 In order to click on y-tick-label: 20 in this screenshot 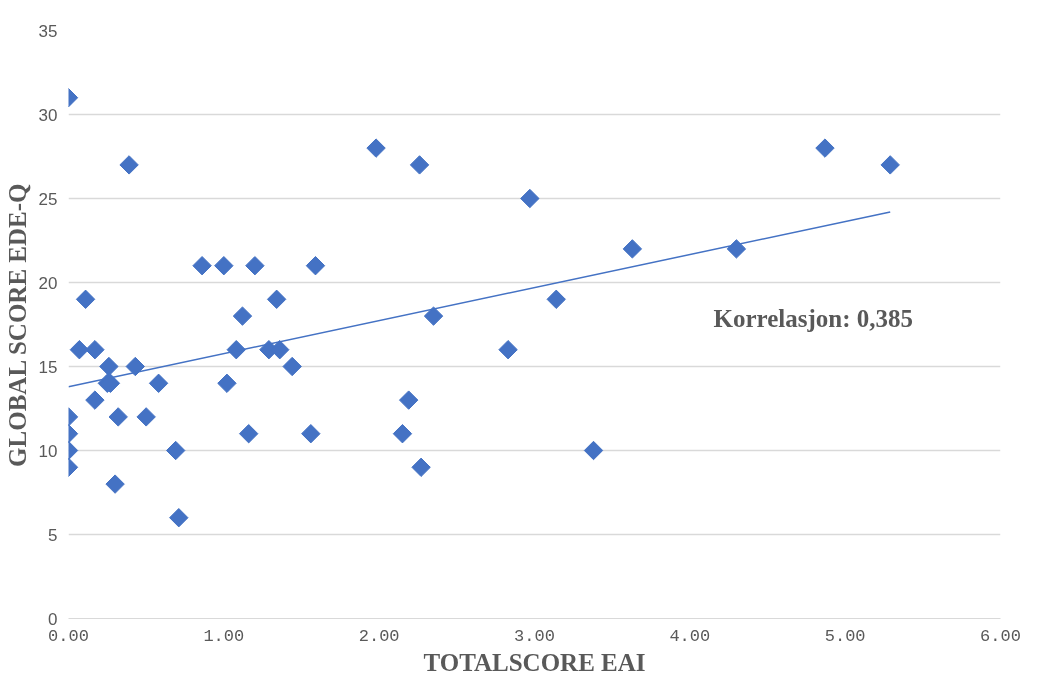, I will do `click(48, 283)`.